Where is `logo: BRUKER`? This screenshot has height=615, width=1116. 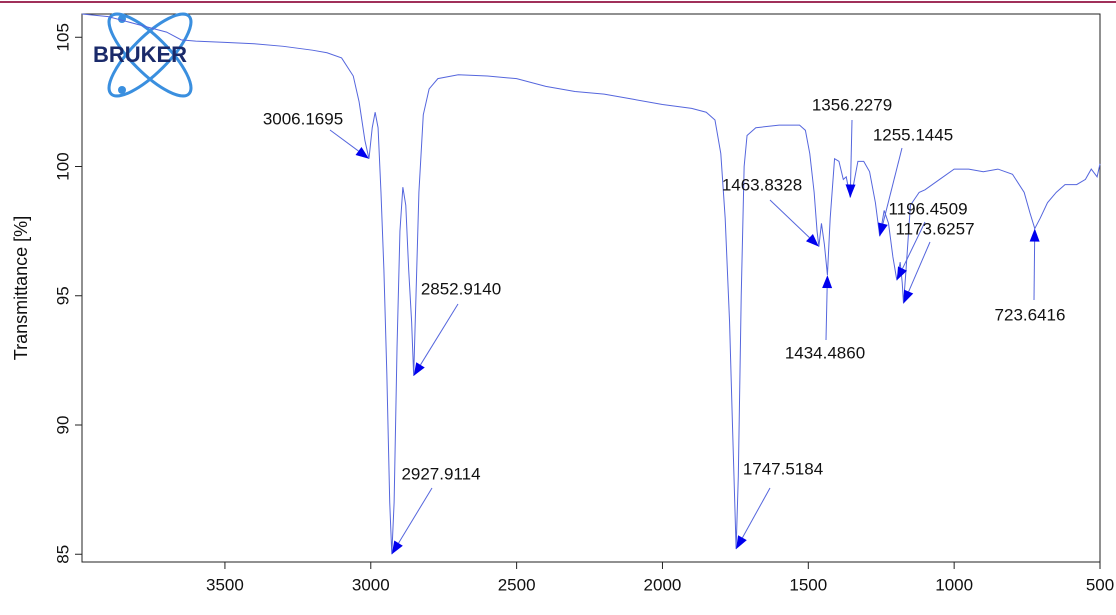
logo: BRUKER is located at coordinates (143, 55).